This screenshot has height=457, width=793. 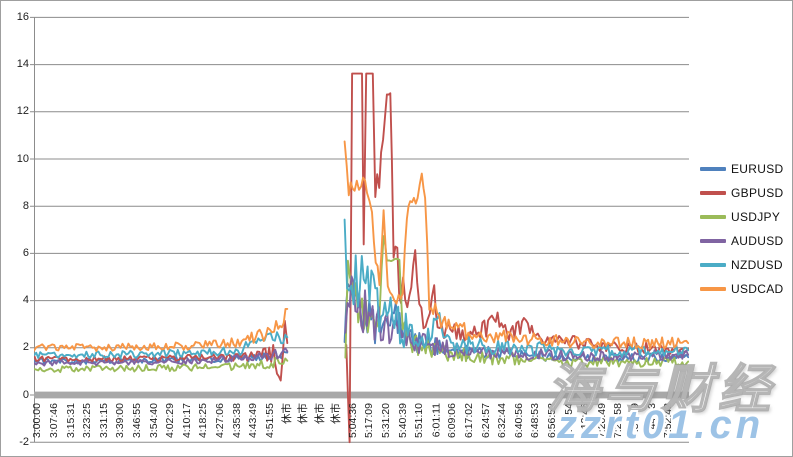 What do you see at coordinates (618, 421) in the screenshot?
I see `x-tick-text: 7:28:58` at bounding box center [618, 421].